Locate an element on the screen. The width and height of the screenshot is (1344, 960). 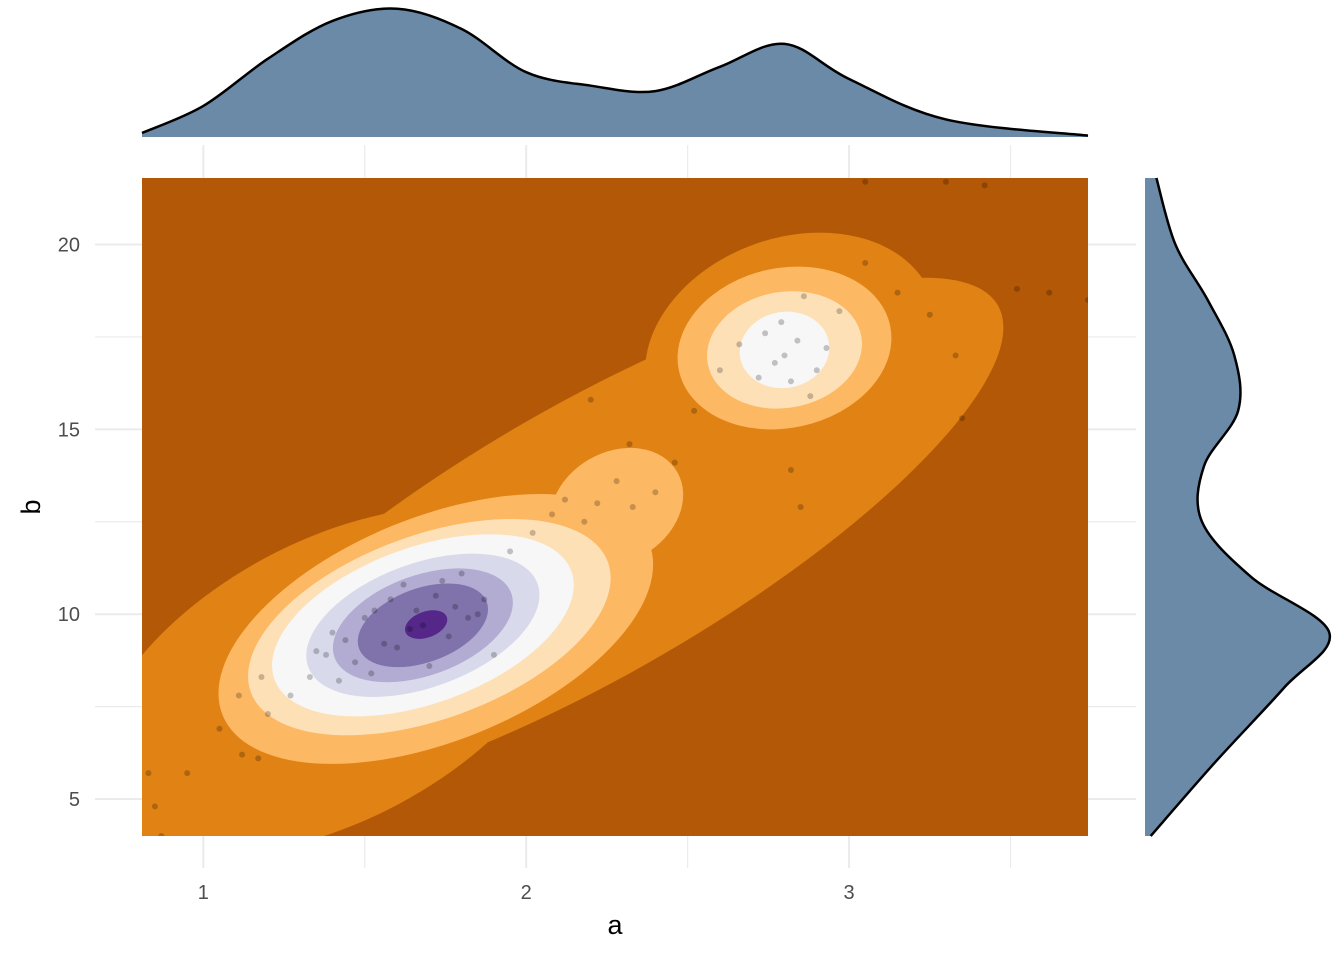
x-axis-title: a is located at coordinates (615, 925).